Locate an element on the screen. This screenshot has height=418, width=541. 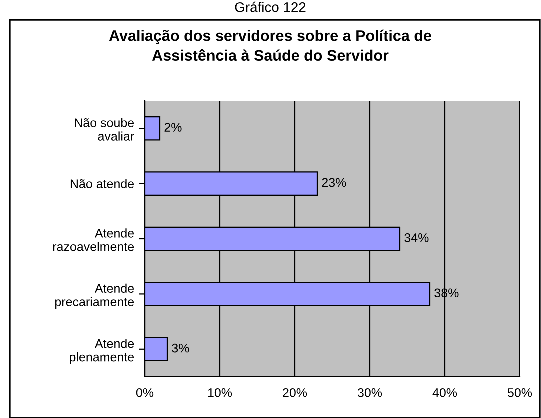
y-tick-label: Atende razoavelmente is located at coordinates (93, 240).